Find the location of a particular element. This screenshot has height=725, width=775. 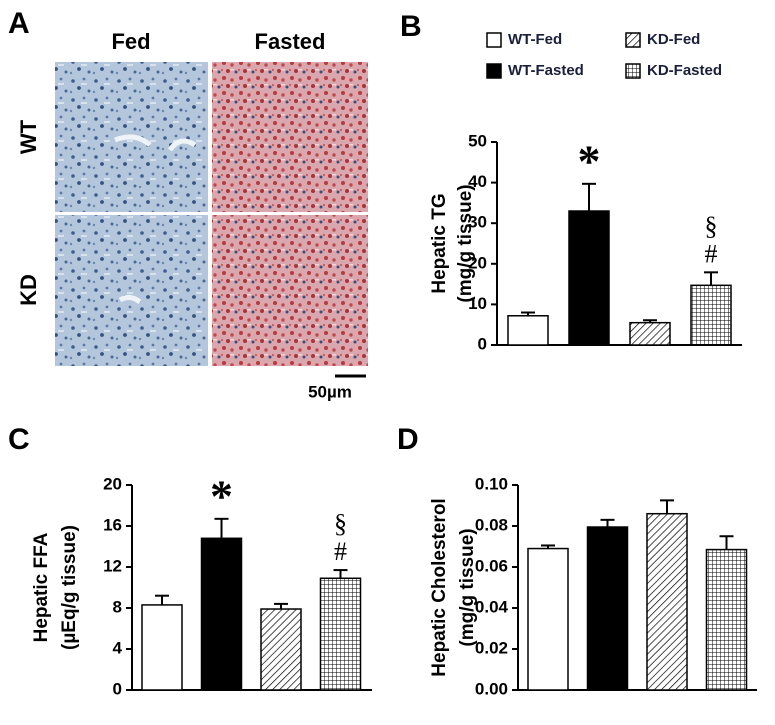

y-tick-label: 12 is located at coordinates (112, 565).